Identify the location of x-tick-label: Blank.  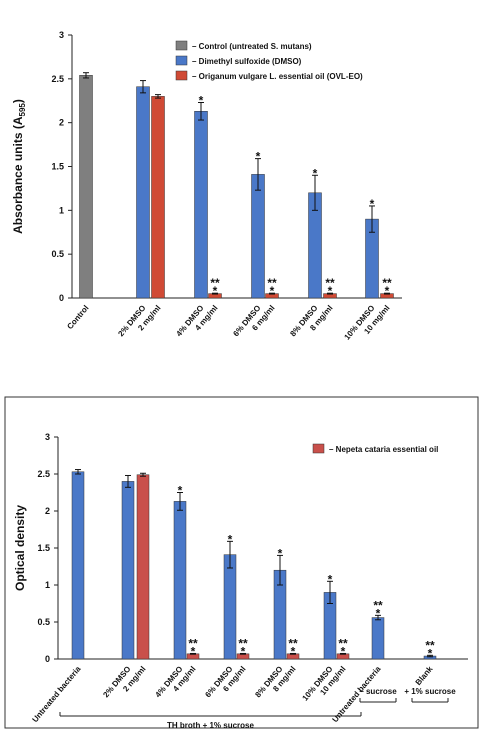
(424, 675).